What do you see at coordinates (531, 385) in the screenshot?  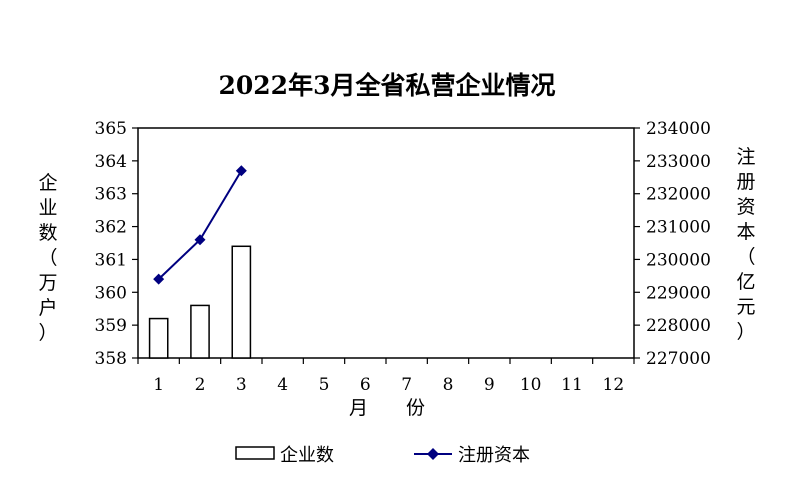 I see `x-tick-label: 10` at bounding box center [531, 385].